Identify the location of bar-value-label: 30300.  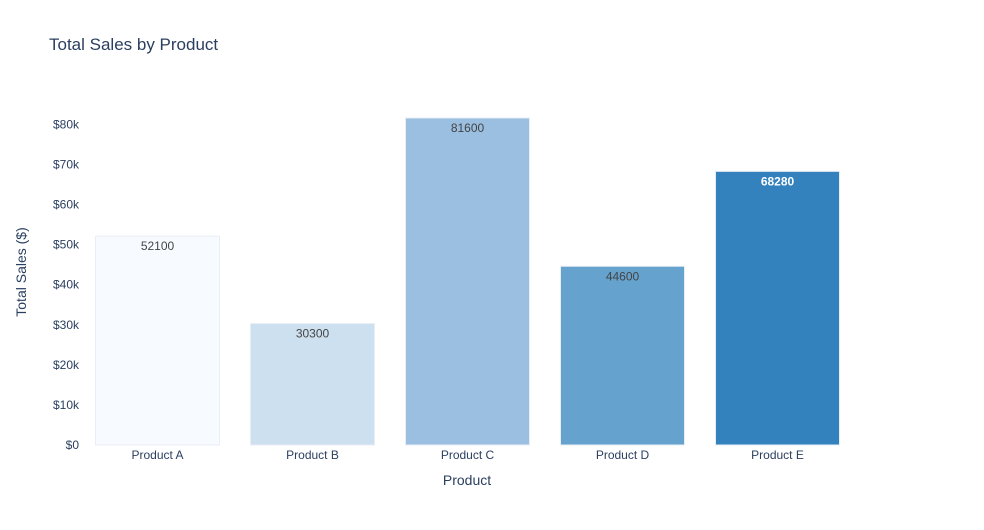
(313, 334).